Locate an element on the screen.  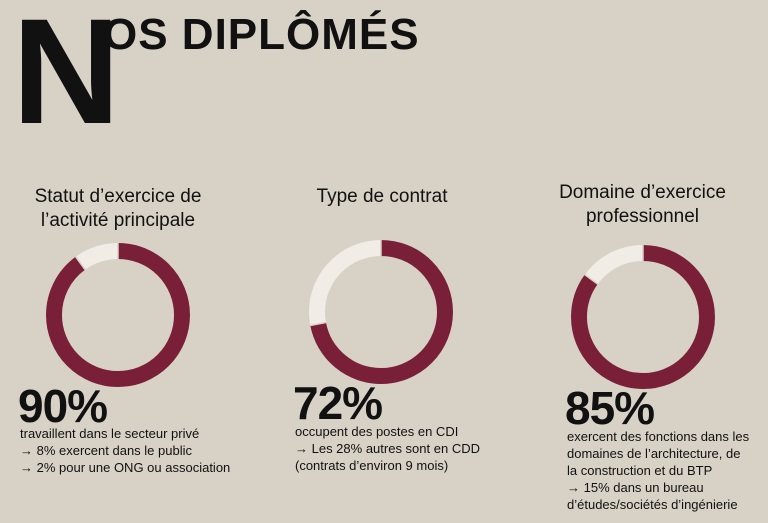
donut-slice-main is located at coordinates (118, 315).